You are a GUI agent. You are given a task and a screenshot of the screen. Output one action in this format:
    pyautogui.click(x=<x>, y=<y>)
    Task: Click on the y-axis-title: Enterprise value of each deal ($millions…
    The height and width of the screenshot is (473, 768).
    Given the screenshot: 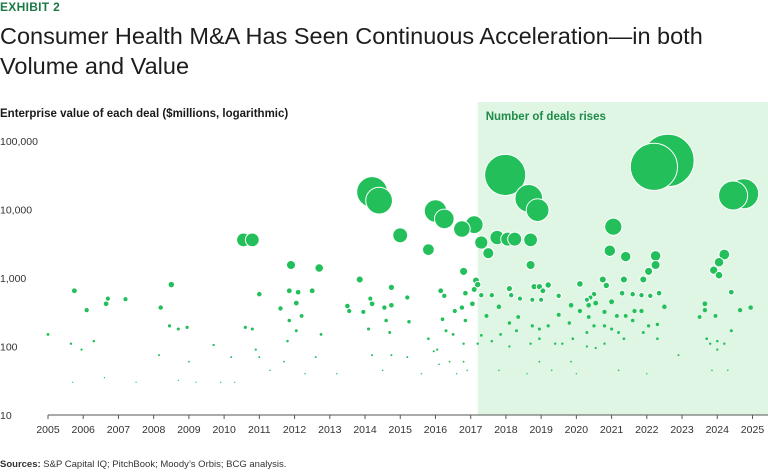 What is the action you would take?
    pyautogui.click(x=144, y=114)
    